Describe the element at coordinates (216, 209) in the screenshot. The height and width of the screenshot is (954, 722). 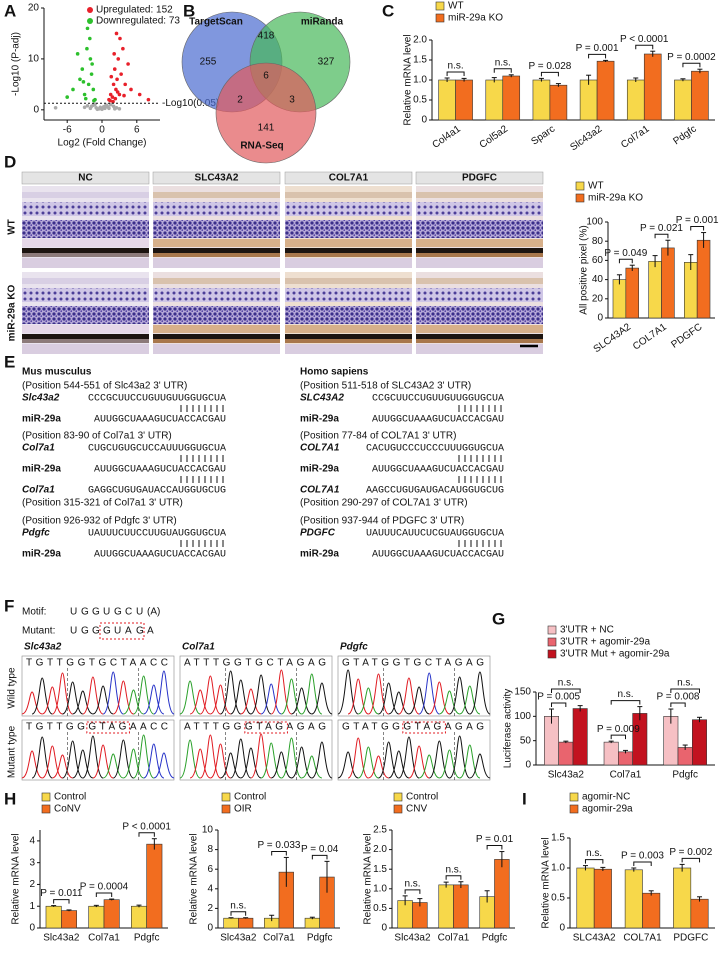
I see `layer-inl` at that location.